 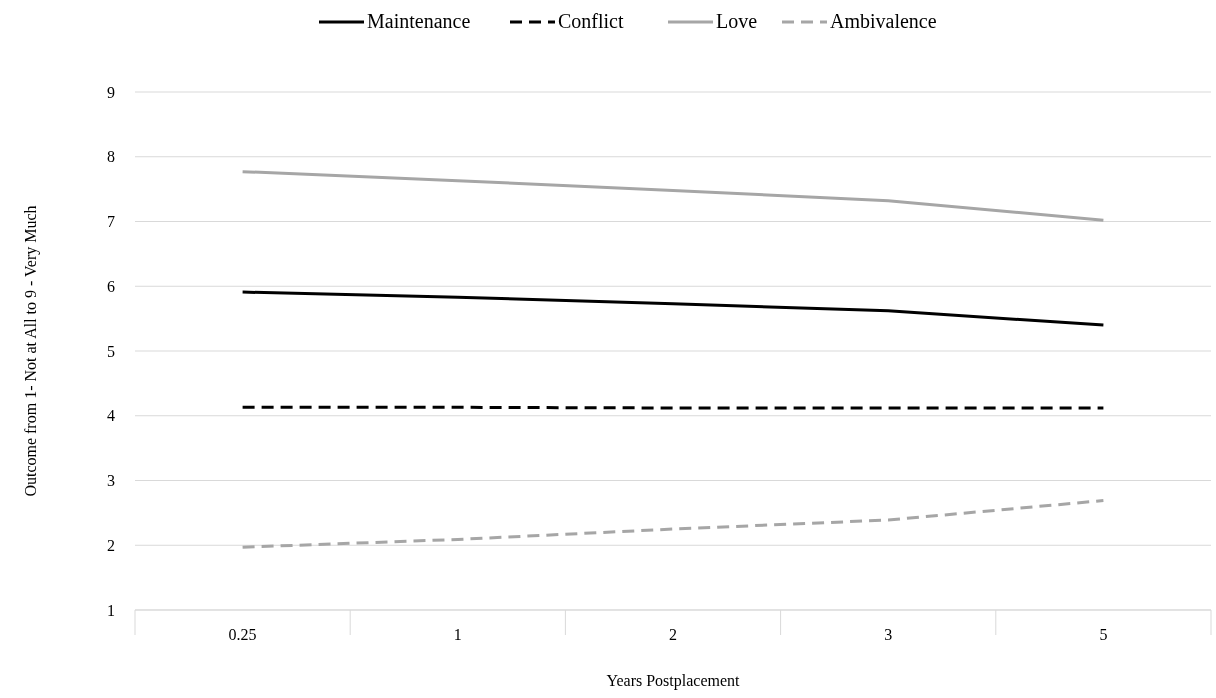 What do you see at coordinates (1103, 634) in the screenshot?
I see `x-tick-label: 5` at bounding box center [1103, 634].